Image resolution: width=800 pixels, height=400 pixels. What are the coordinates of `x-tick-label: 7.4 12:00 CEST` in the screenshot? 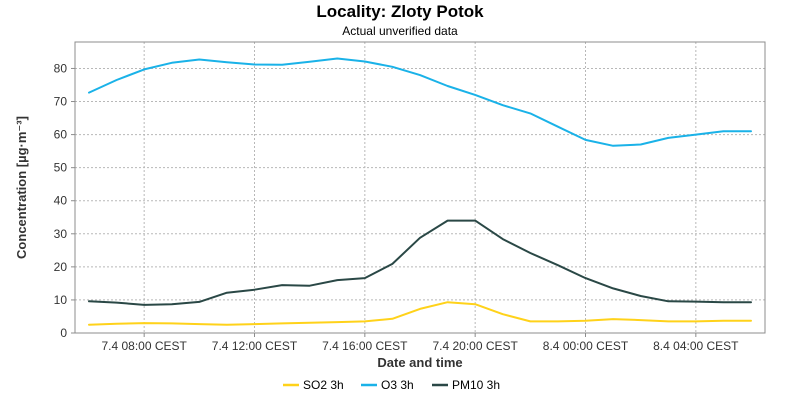 It's located at (255, 346).